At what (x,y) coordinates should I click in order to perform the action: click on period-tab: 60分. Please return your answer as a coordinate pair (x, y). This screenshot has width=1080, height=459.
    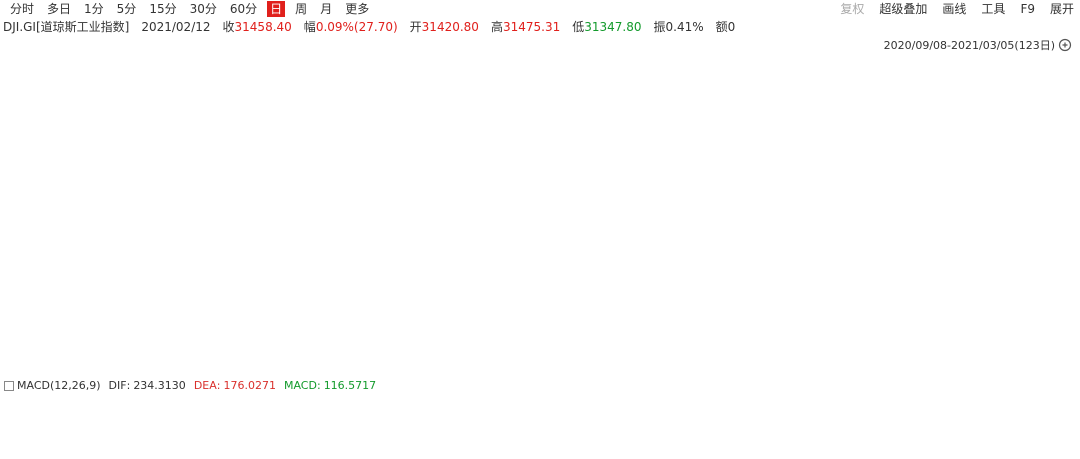
    Looking at the image, I should click on (243, 8).